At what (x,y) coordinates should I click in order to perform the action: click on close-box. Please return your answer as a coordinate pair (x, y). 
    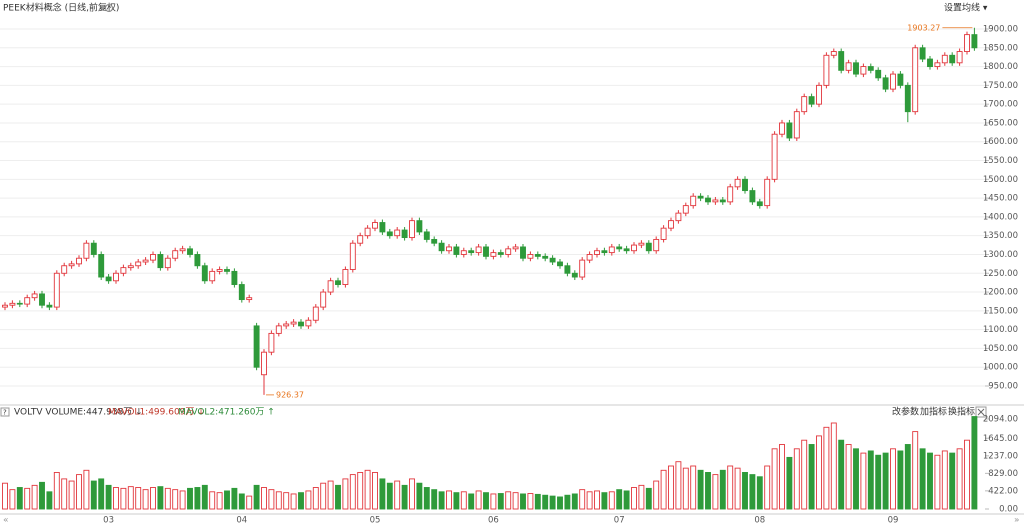
    Looking at the image, I should click on (981, 412).